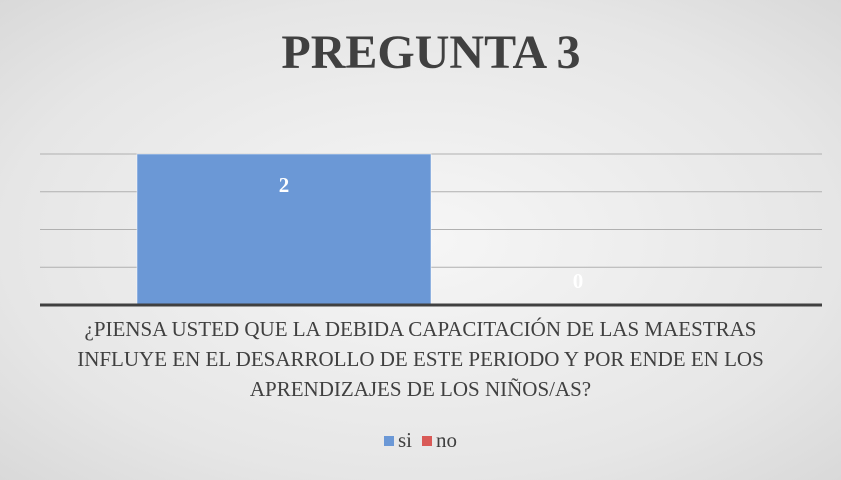  I want to click on legend-item: si, so click(397, 440).